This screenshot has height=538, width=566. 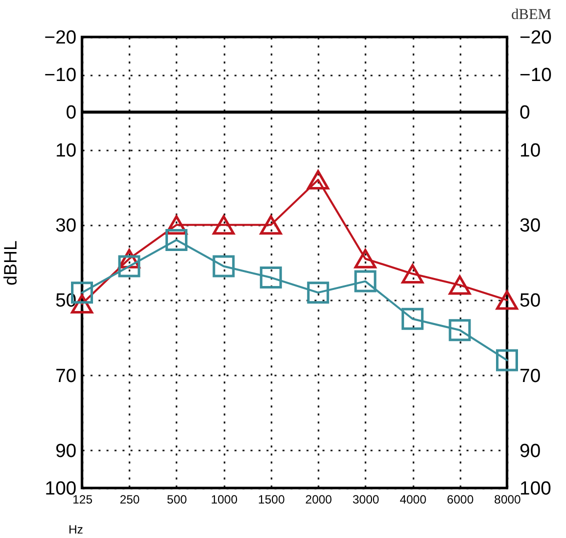 I want to click on y-tick-label: −10, so click(x=60, y=75).